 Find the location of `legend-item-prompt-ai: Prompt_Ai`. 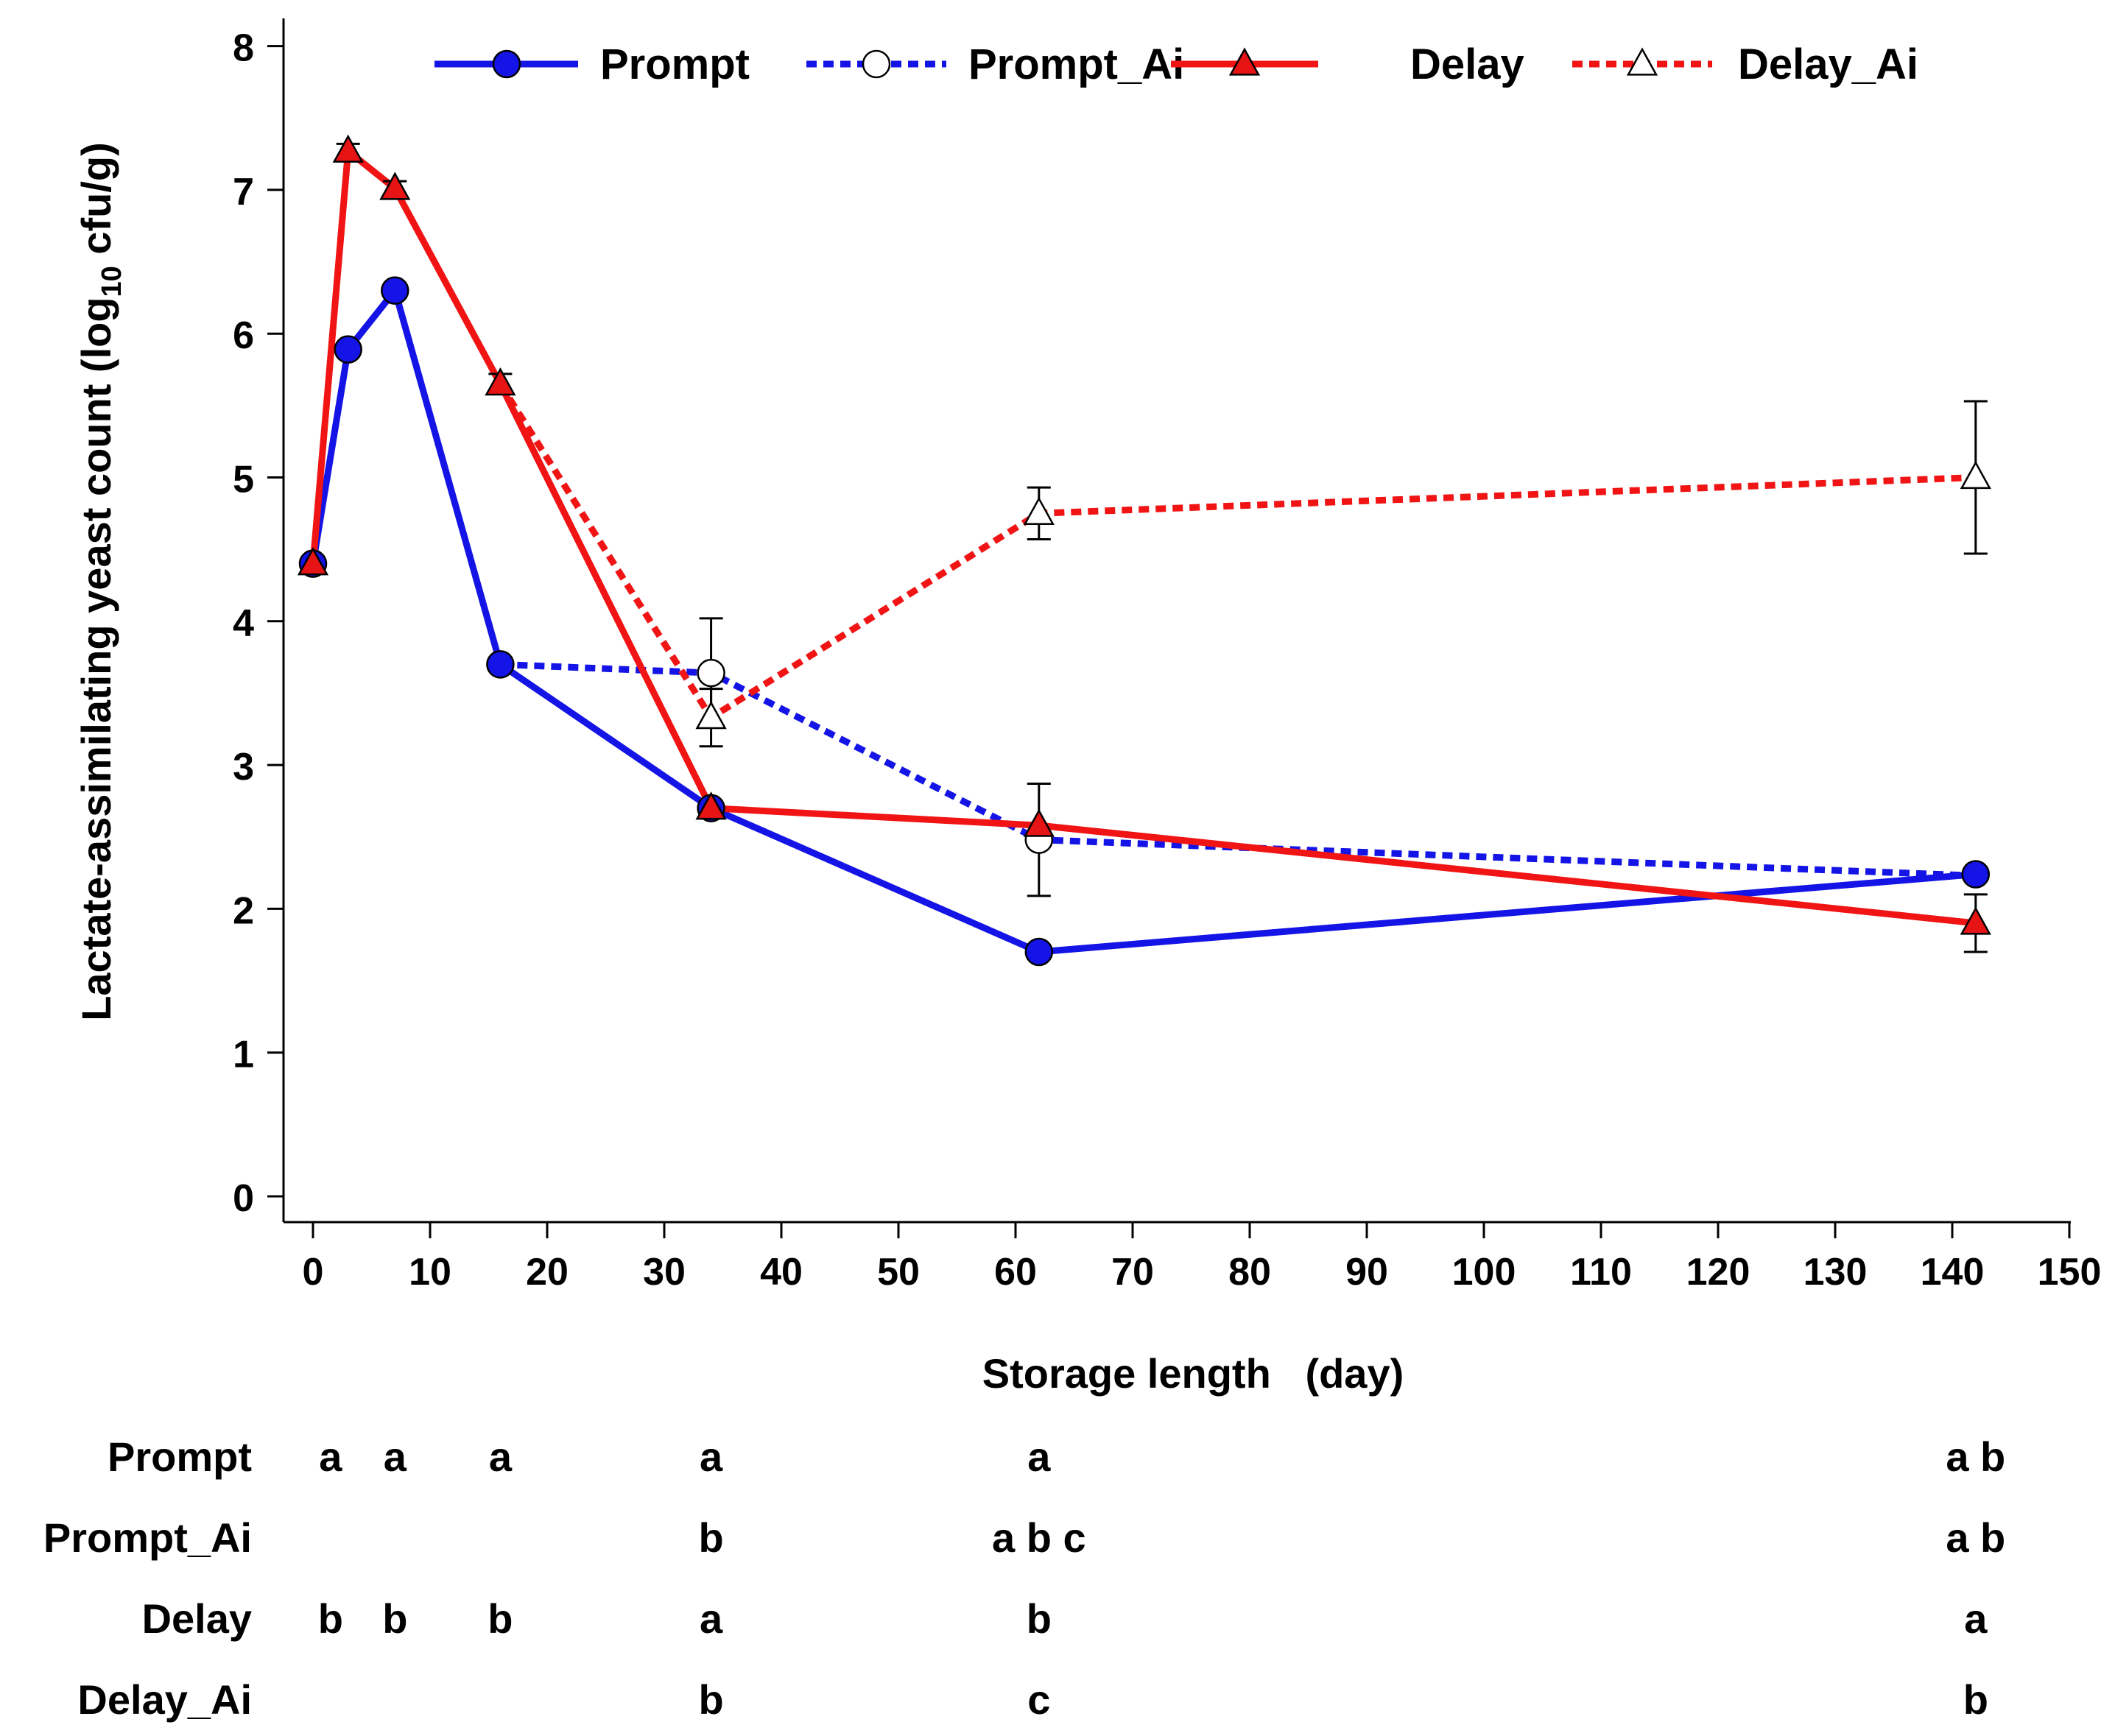

legend-item-prompt-ai: Prompt_Ai is located at coordinates (995, 64).